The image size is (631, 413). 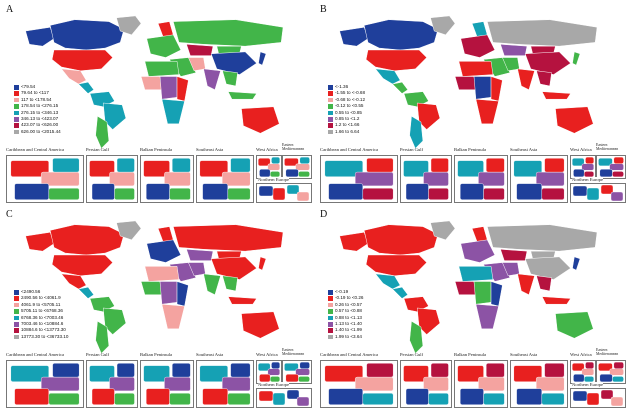 What do you see at coordinates (348, 317) in the screenshot?
I see `legend-label: 0.88 to <1.13` at bounding box center [348, 317].